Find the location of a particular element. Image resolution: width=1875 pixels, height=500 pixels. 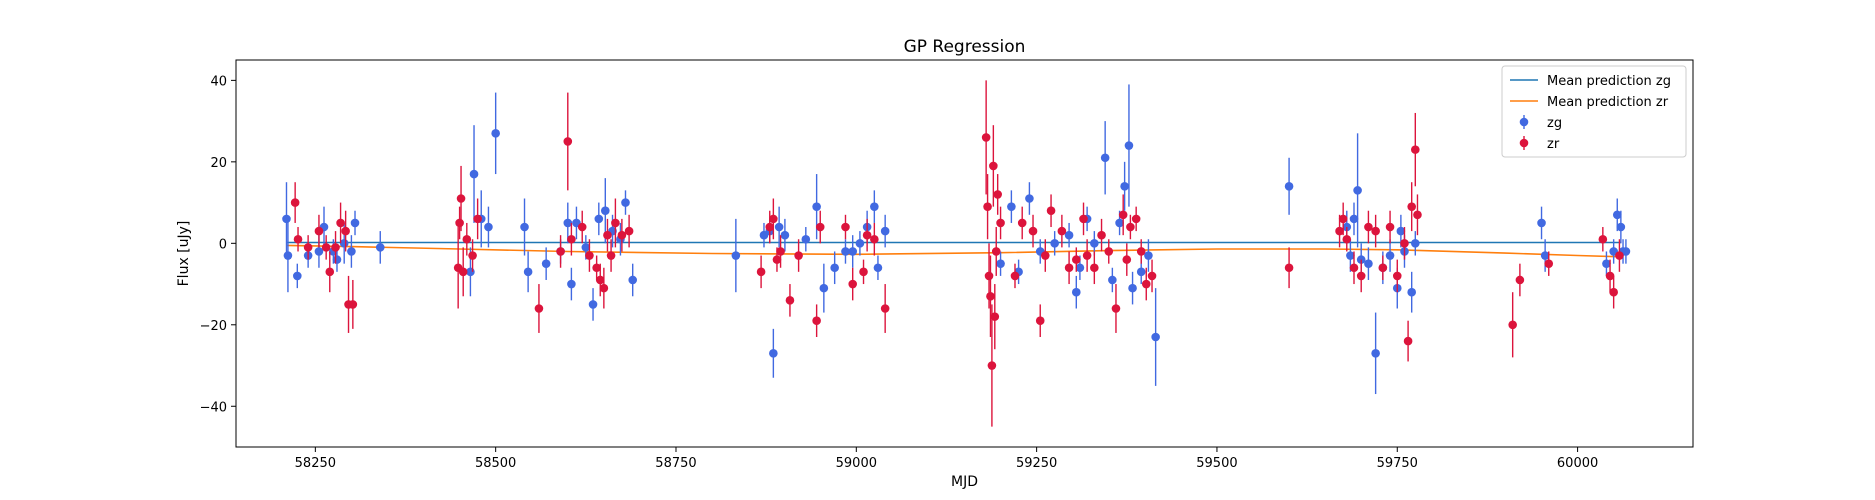

y-tick-label: −40 is located at coordinates (213, 407).